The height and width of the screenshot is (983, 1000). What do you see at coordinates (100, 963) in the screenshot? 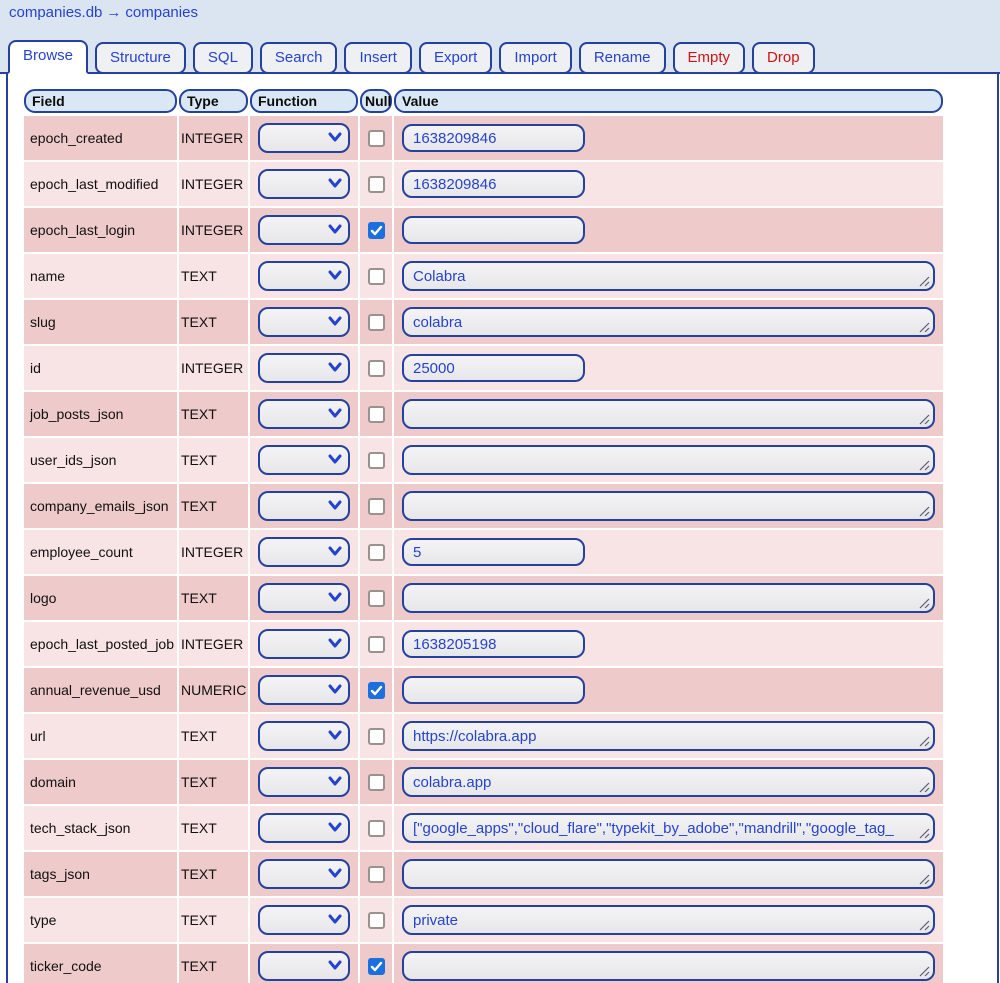
I see `field-name-label: ticker_code` at bounding box center [100, 963].